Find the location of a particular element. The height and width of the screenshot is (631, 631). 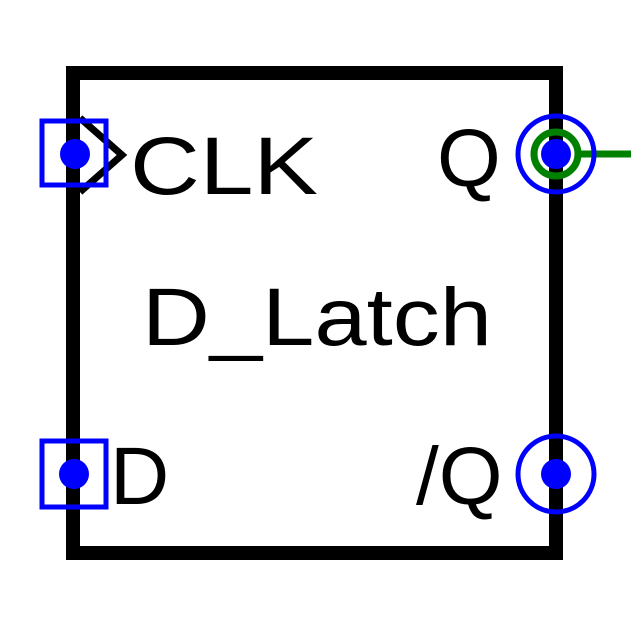

pin-clk-square-icon is located at coordinates (74, 153).